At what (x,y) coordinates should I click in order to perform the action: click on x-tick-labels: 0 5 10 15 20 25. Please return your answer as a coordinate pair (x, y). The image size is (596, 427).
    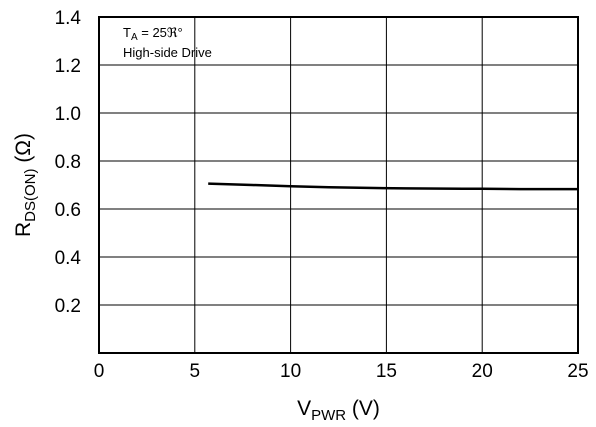
    Looking at the image, I should click on (341, 371).